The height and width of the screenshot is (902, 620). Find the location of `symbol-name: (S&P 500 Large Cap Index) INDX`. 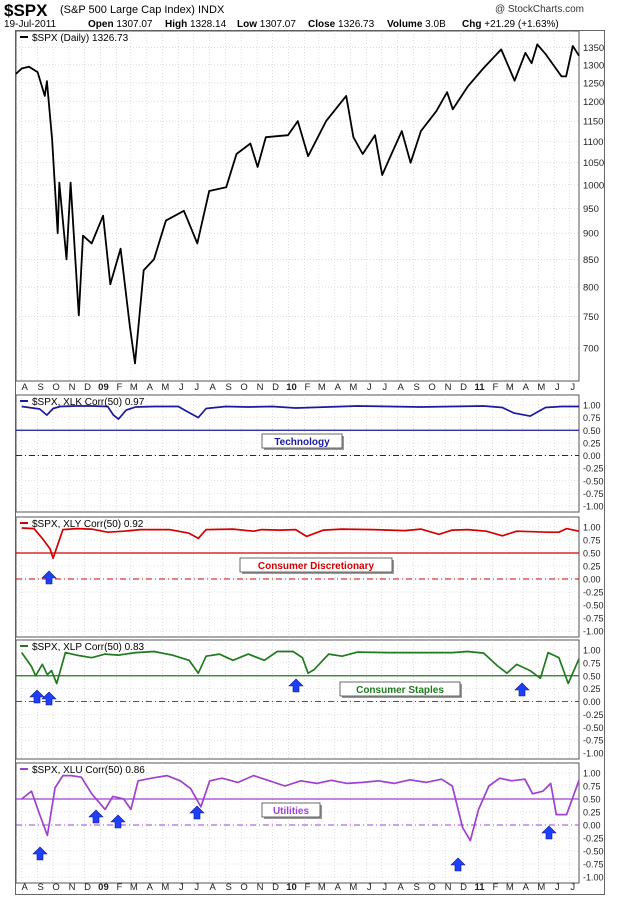

symbol-name: (S&P 500 Large Cap Index) INDX is located at coordinates (142, 10).